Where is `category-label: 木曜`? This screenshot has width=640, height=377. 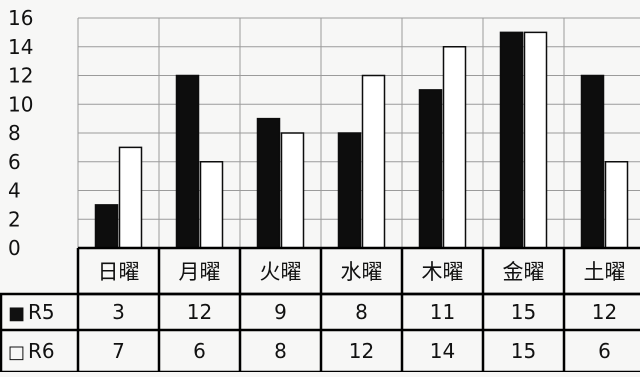 category-label: 木曜 is located at coordinates (443, 272).